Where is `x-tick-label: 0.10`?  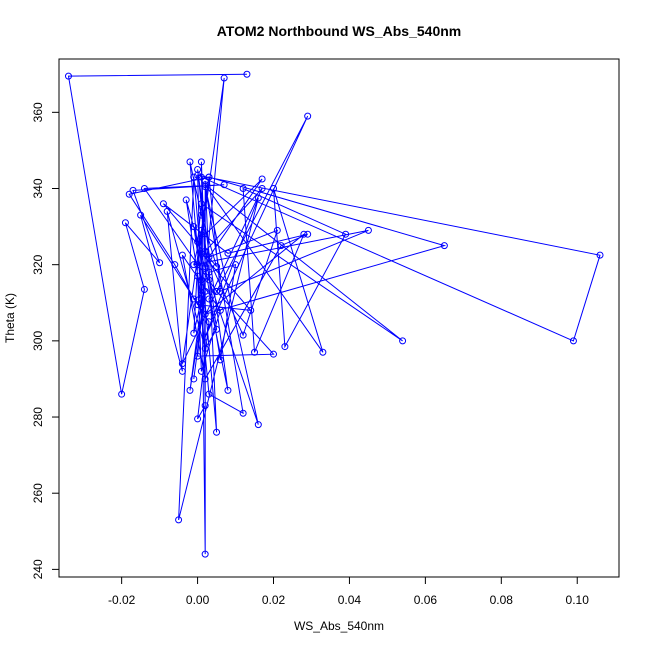
x-tick-label: 0.10 is located at coordinates (578, 600).